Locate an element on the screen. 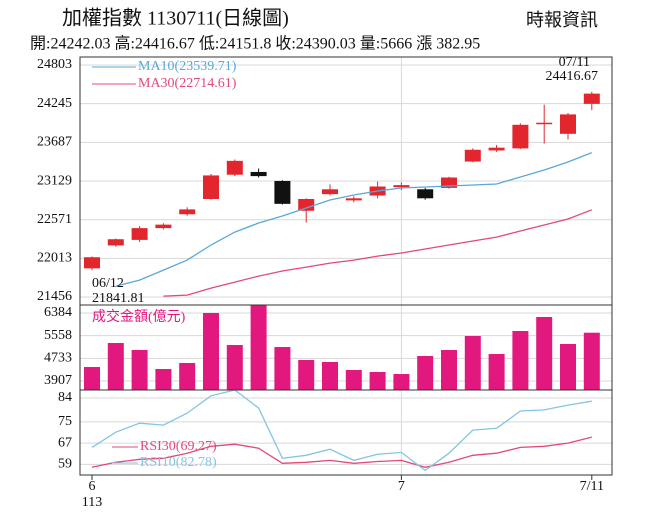 This screenshot has height=526, width=656. y-tick-label: 6384 is located at coordinates (58, 312).